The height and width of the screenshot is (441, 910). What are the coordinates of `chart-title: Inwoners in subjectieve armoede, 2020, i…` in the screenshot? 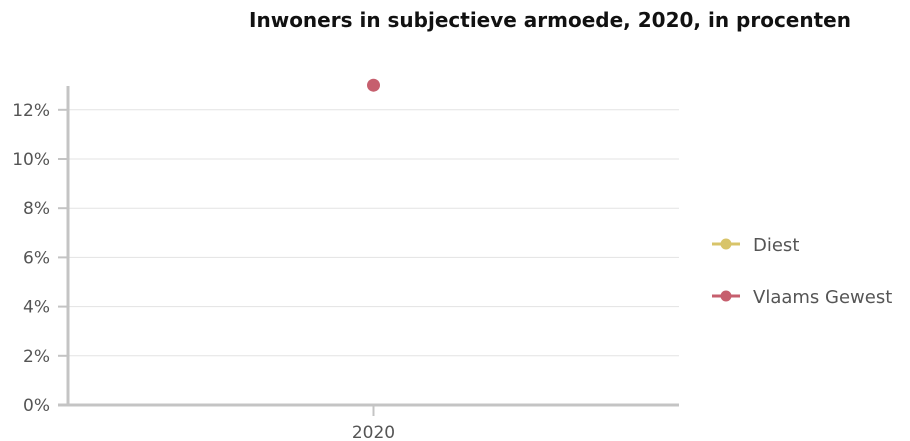 It's located at (550, 20).